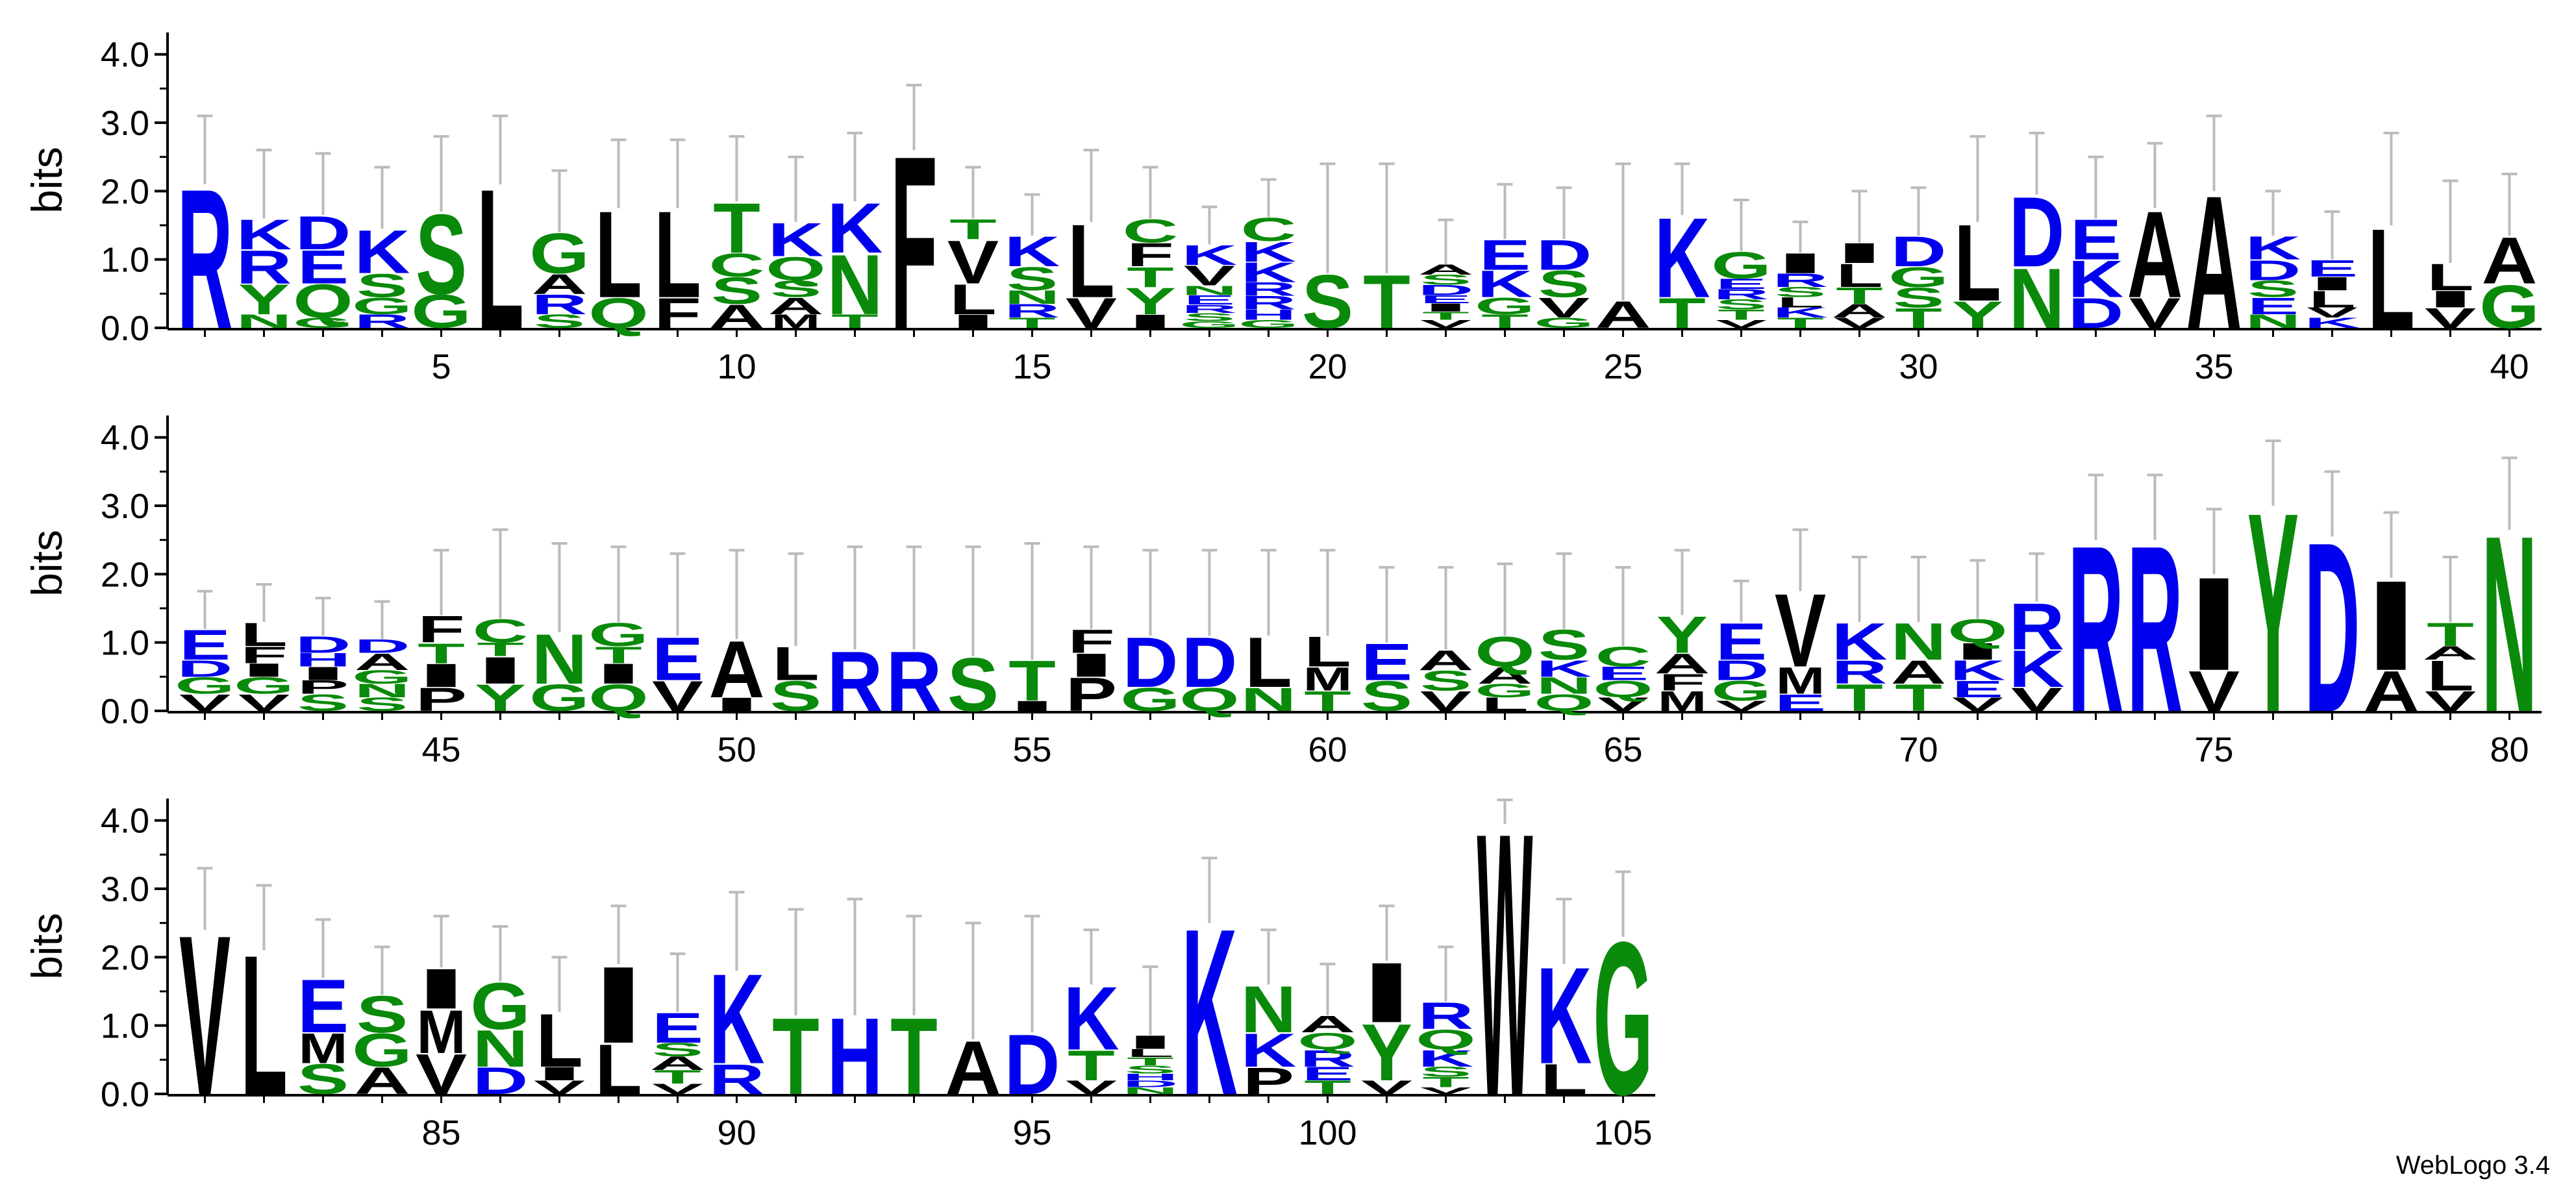  What do you see at coordinates (323, 1011) in the screenshot?
I see `logo-column: SME` at bounding box center [323, 1011].